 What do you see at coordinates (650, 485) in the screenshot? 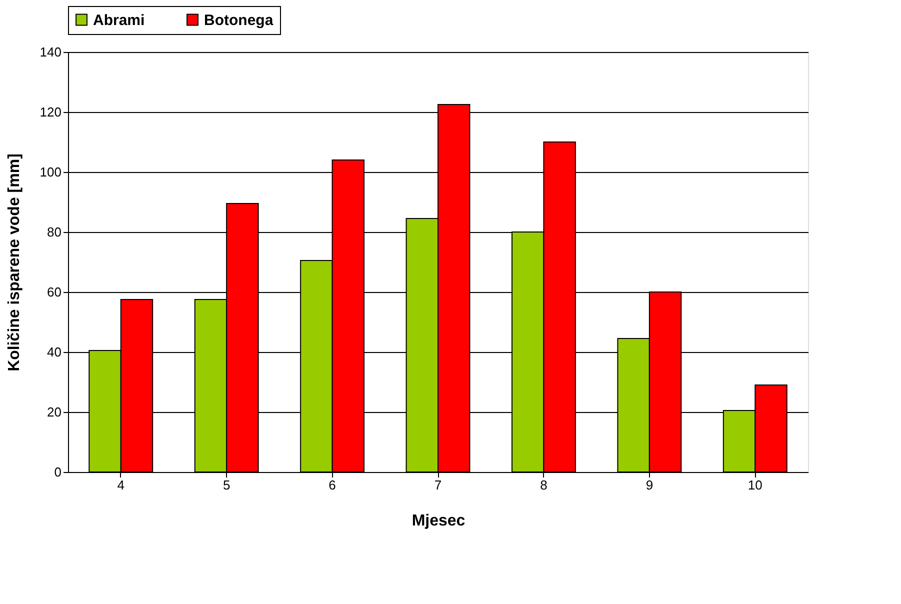
I see `x-tick-label: 9` at bounding box center [650, 485].